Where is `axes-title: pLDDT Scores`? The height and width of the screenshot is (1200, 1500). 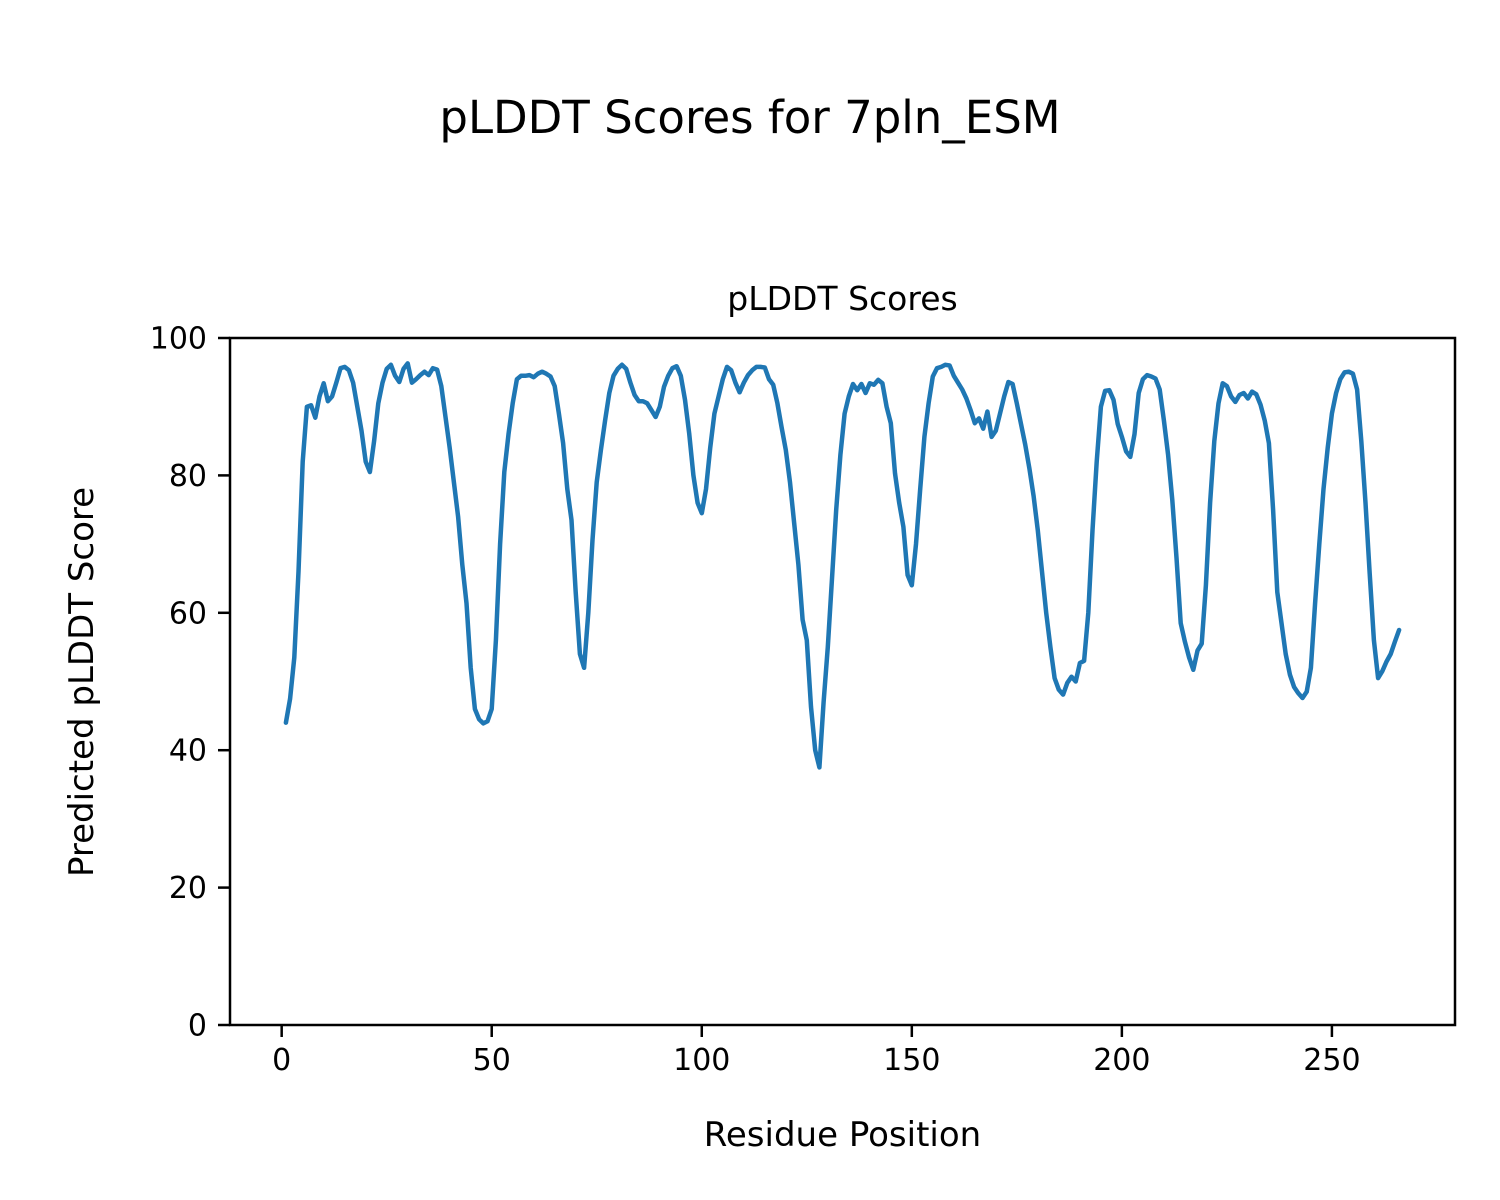 axes-title: pLDDT Scores is located at coordinates (842, 298).